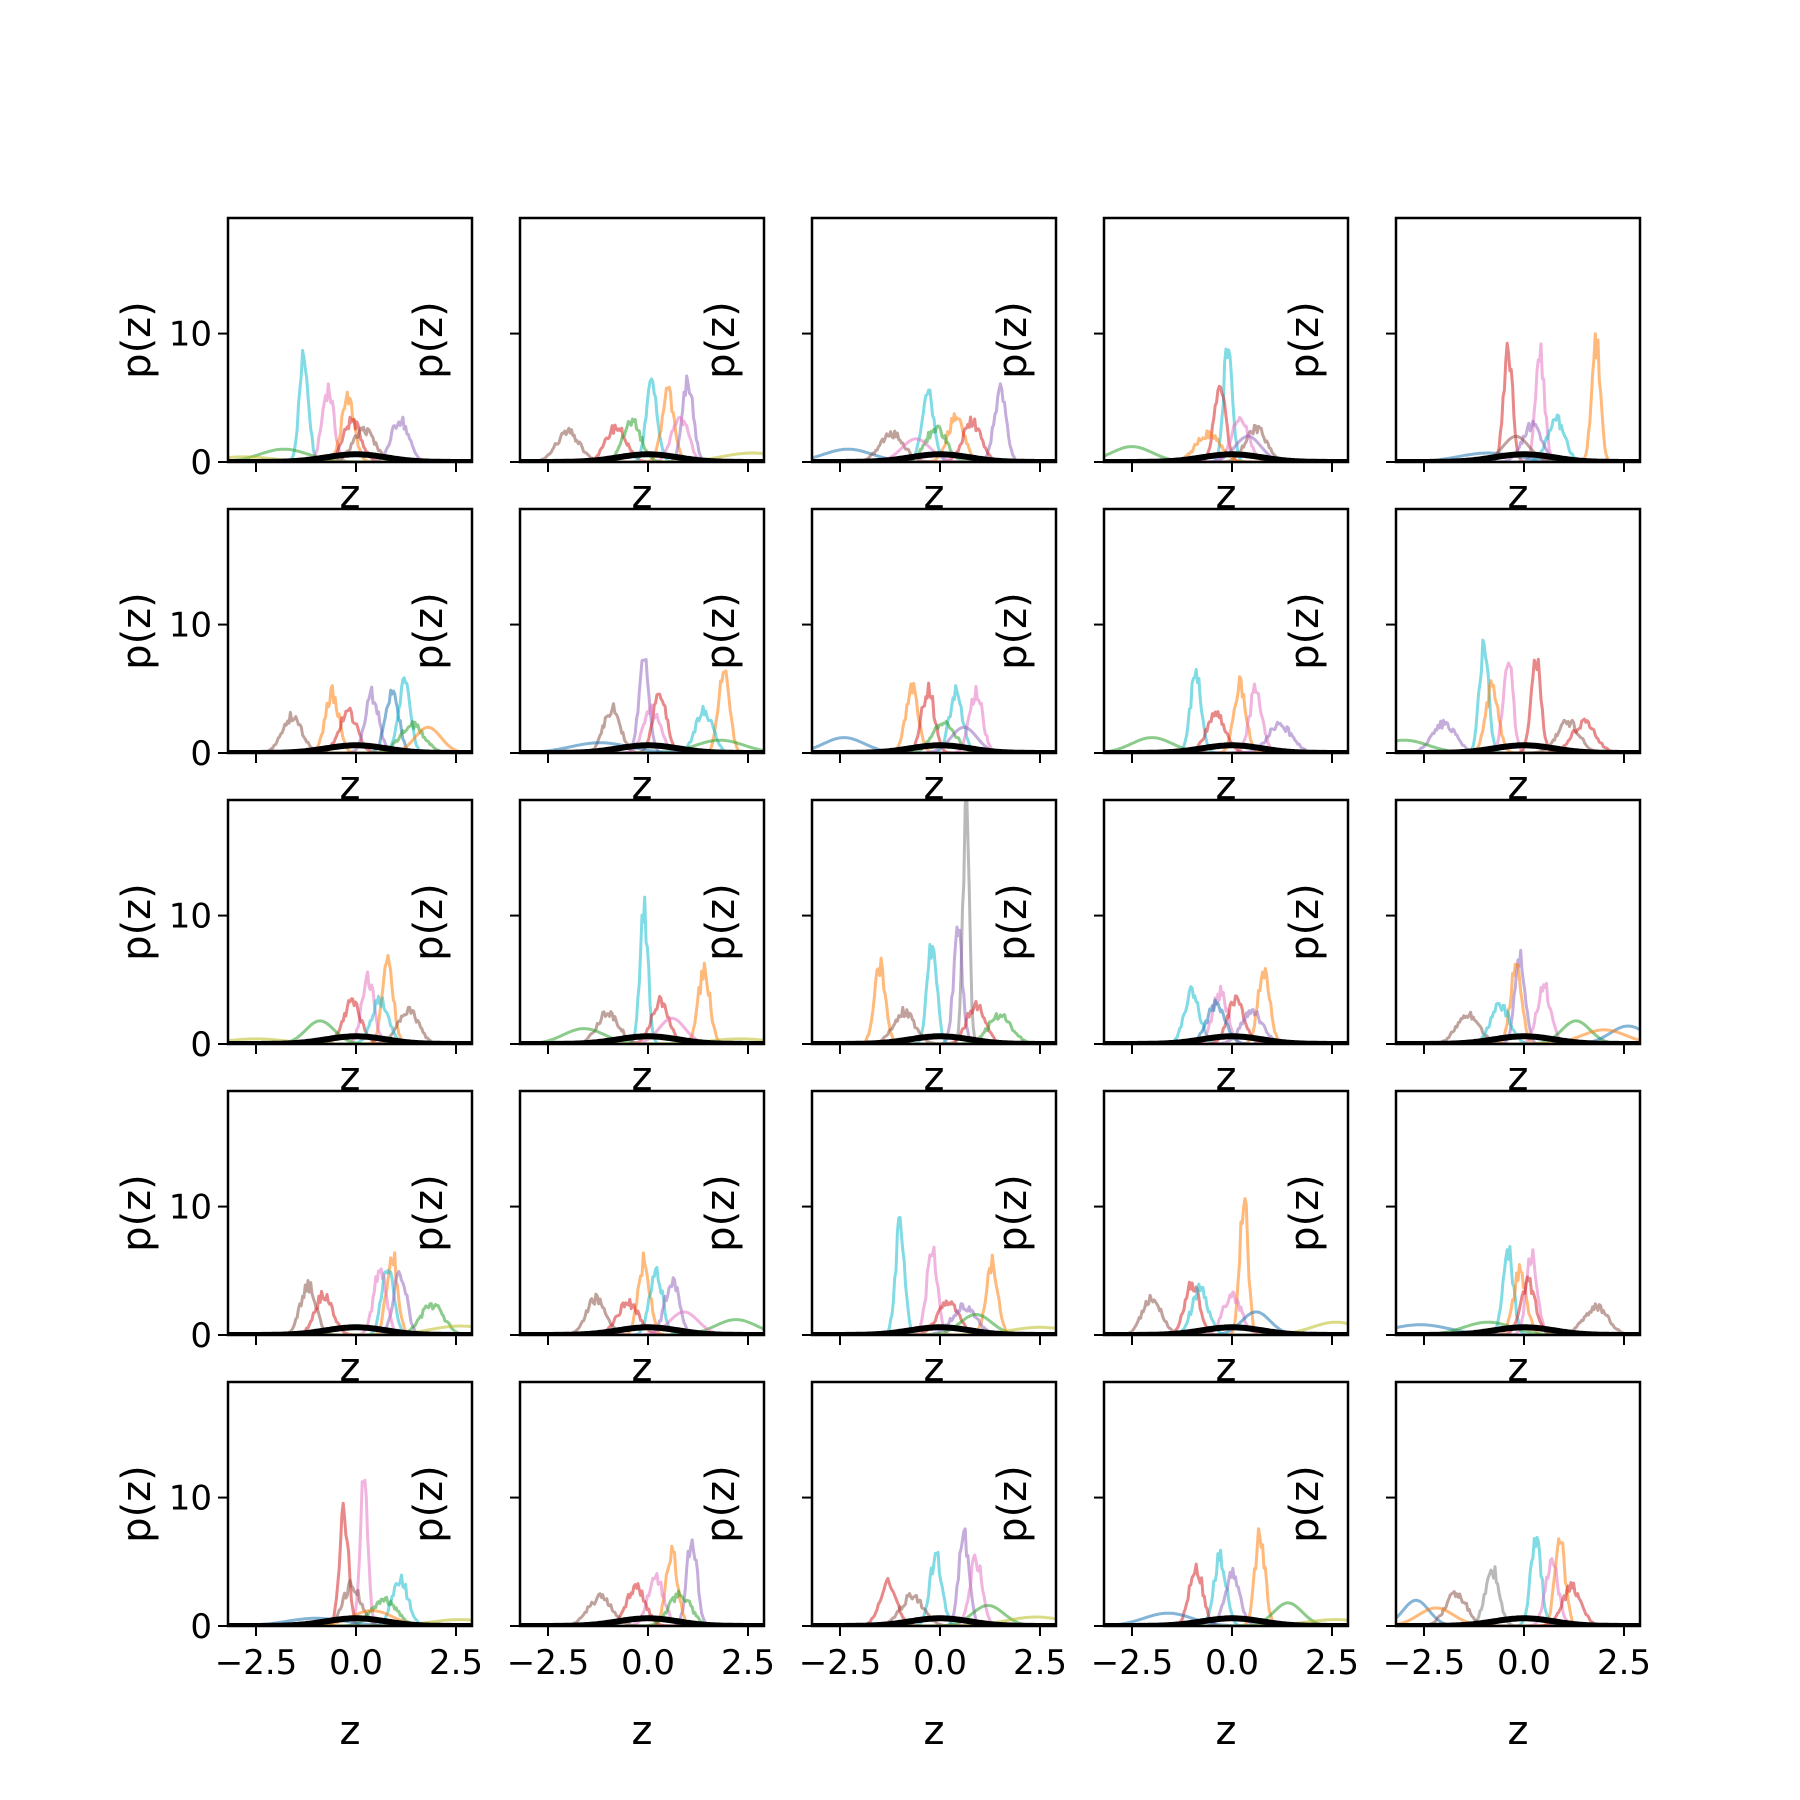 The image size is (1800, 1800). I want to click on subplot-r4-c5: p(z) z, so click(1462, 1240).